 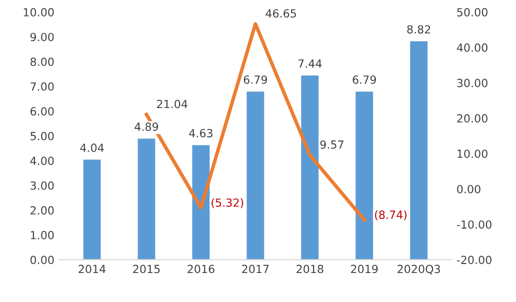 What do you see at coordinates (42, 210) in the screenshot?
I see `y-tick-label: 2.00` at bounding box center [42, 210].